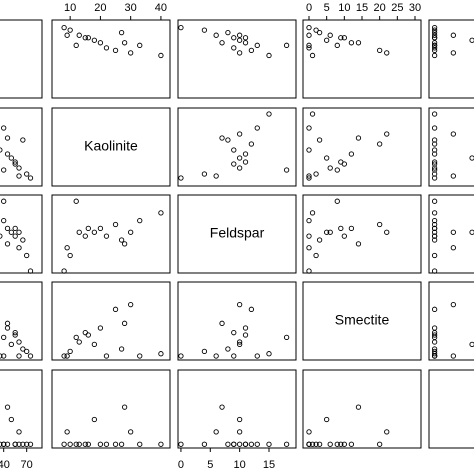 Image resolution: width=474 pixels, height=474 pixels. What do you see at coordinates (327, 8) in the screenshot?
I see `x-tick-label: 5` at bounding box center [327, 8].